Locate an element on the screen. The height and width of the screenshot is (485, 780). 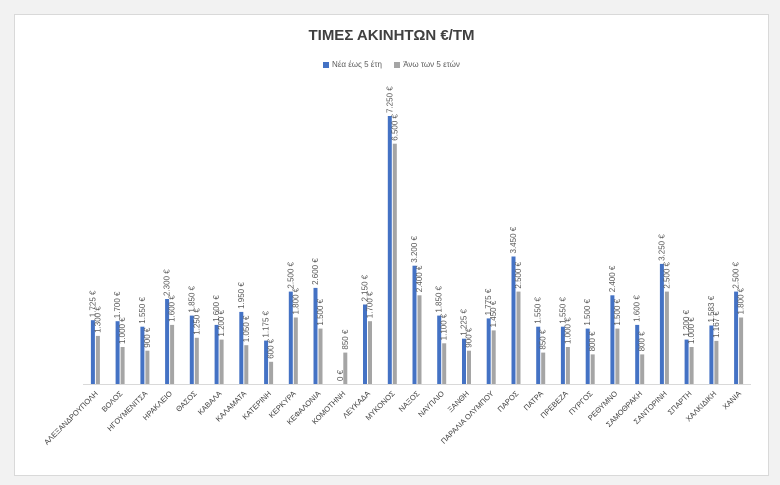
category-label-18: ΠΑΤΡΑ is located at coordinates (533, 400).